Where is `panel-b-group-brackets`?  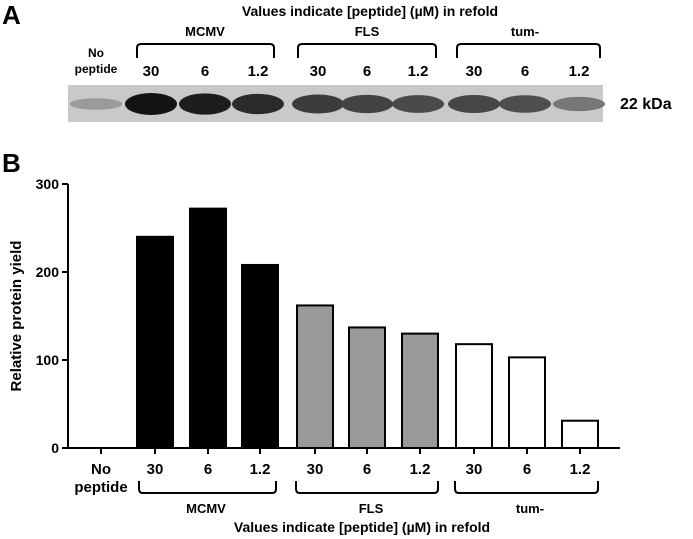
panel-b-group-brackets is located at coordinates (368, 487).